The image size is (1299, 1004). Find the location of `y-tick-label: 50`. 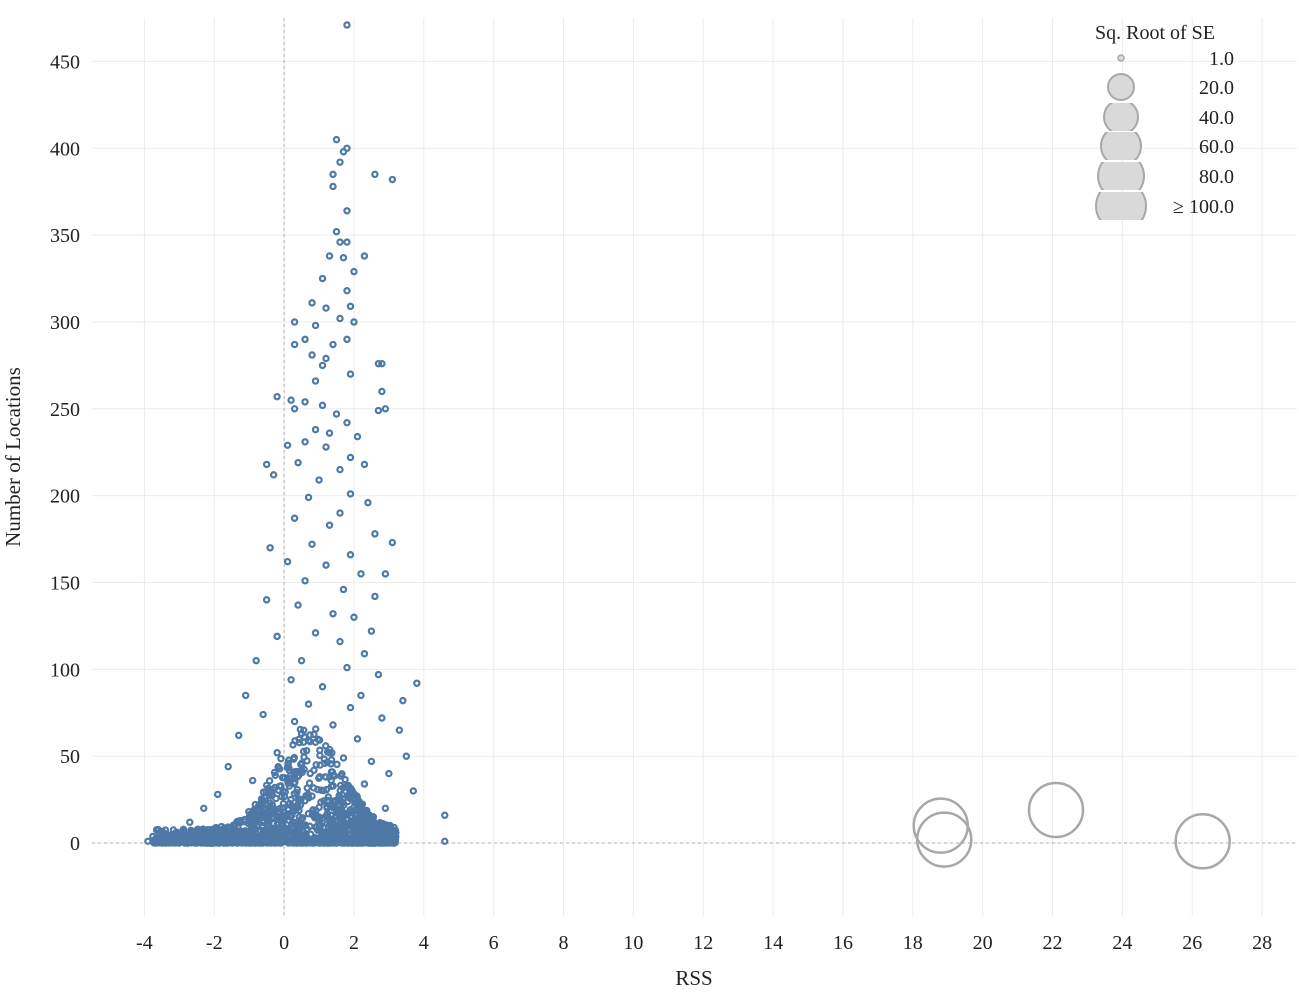

y-tick-label: 50 is located at coordinates (70, 757).